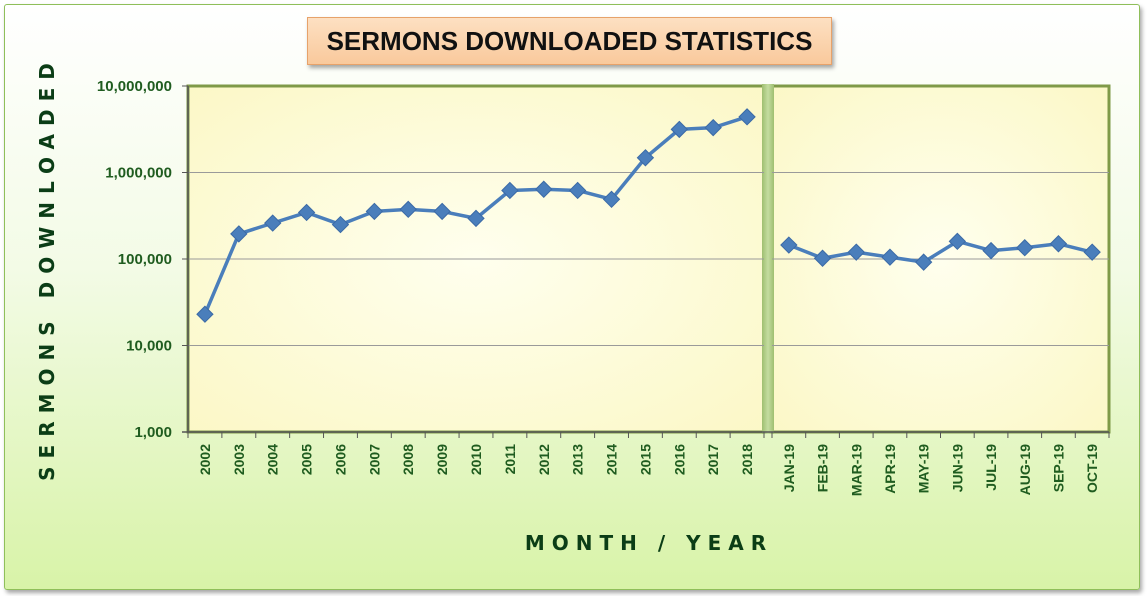 Image resolution: width=1147 pixels, height=596 pixels. What do you see at coordinates (957, 468) in the screenshot?
I see `x-tick-label: JUN-19` at bounding box center [957, 468].